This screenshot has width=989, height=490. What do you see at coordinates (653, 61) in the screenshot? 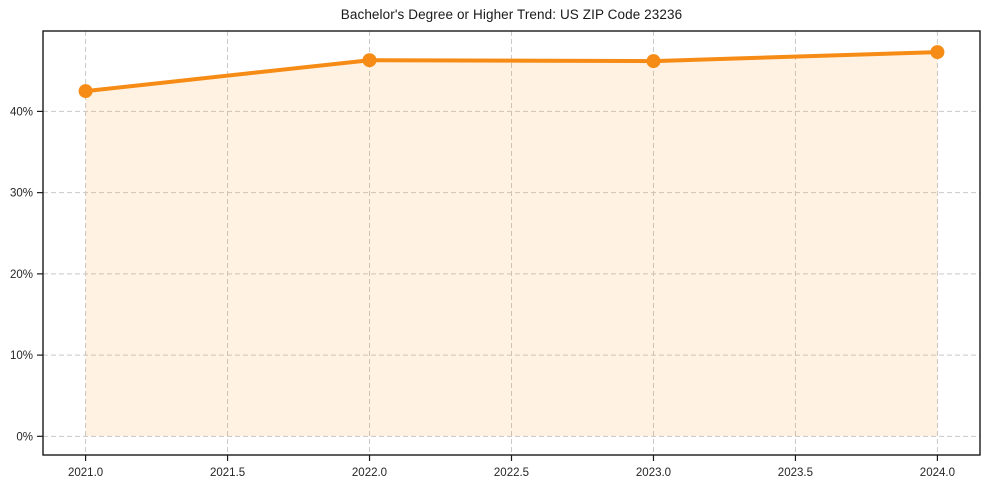
I see `data-point-2023` at bounding box center [653, 61].